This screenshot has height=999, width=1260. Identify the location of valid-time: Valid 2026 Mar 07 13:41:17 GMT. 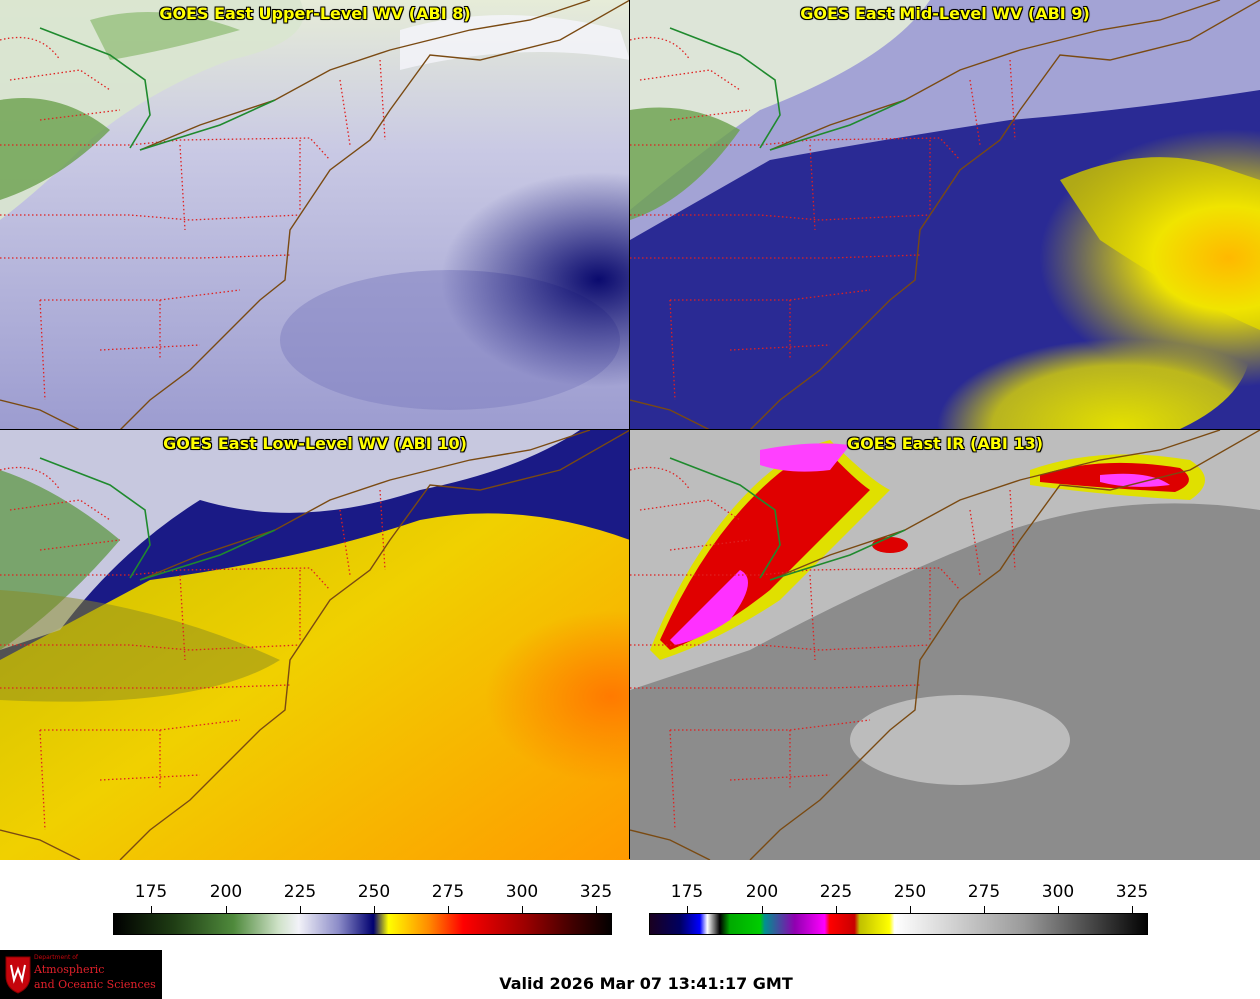
(646, 983).